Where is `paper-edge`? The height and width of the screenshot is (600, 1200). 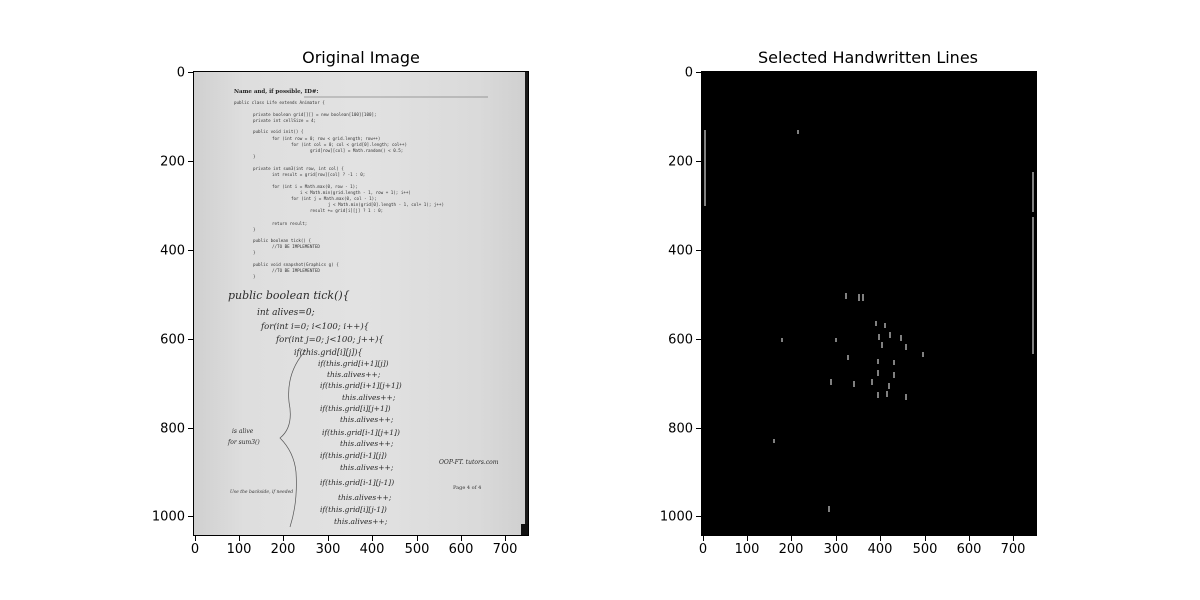 paper-edge is located at coordinates (526, 303).